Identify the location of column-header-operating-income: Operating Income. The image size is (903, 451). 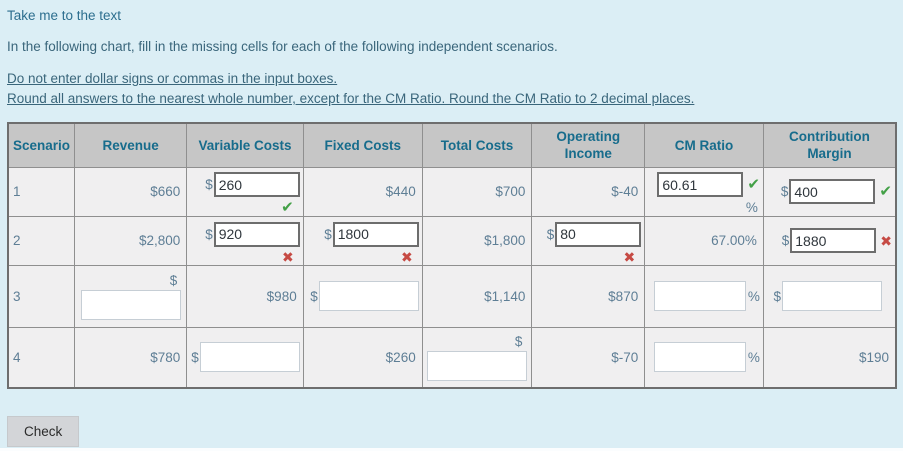
(588, 145).